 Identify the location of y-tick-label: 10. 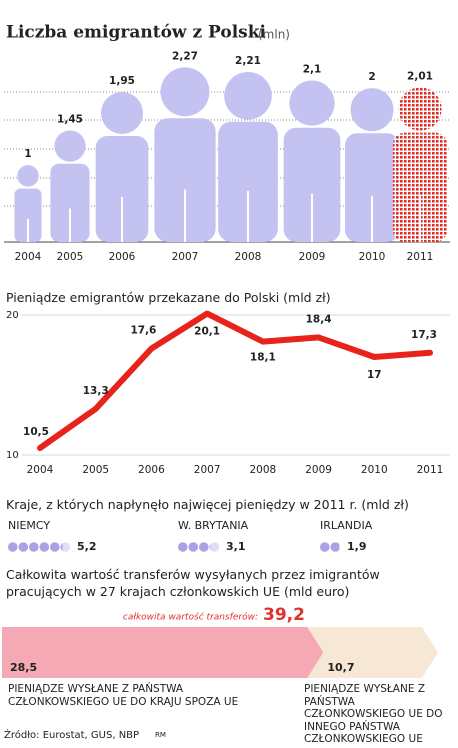
(12, 455).